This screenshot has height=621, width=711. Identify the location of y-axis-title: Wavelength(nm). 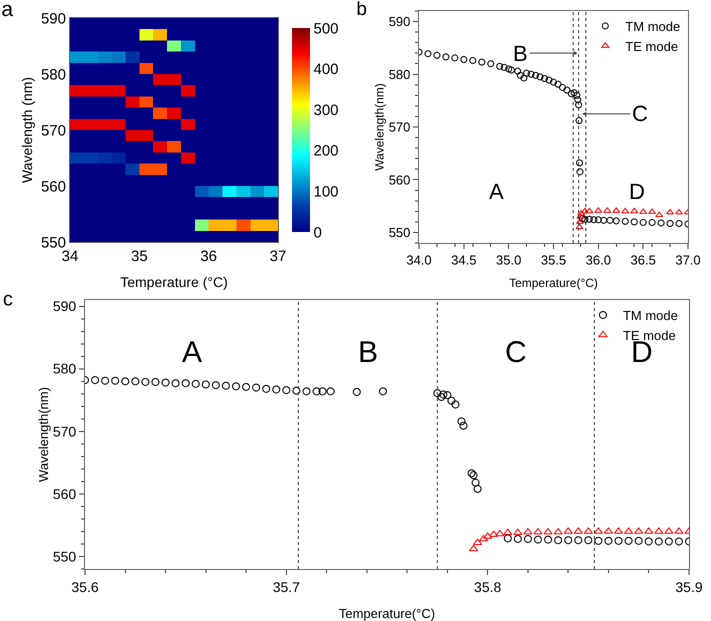
(379, 127).